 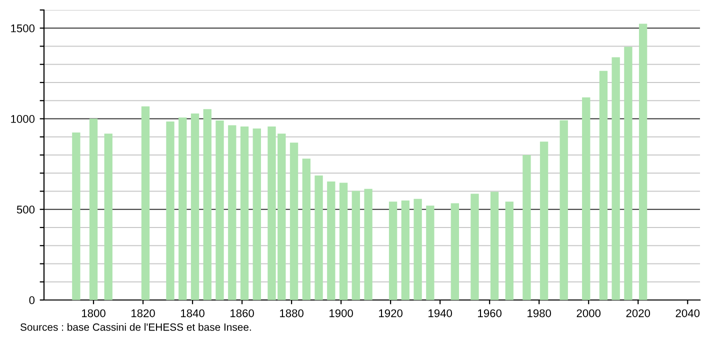 What do you see at coordinates (341, 313) in the screenshot?
I see `x-tick-label: 1900` at bounding box center [341, 313].